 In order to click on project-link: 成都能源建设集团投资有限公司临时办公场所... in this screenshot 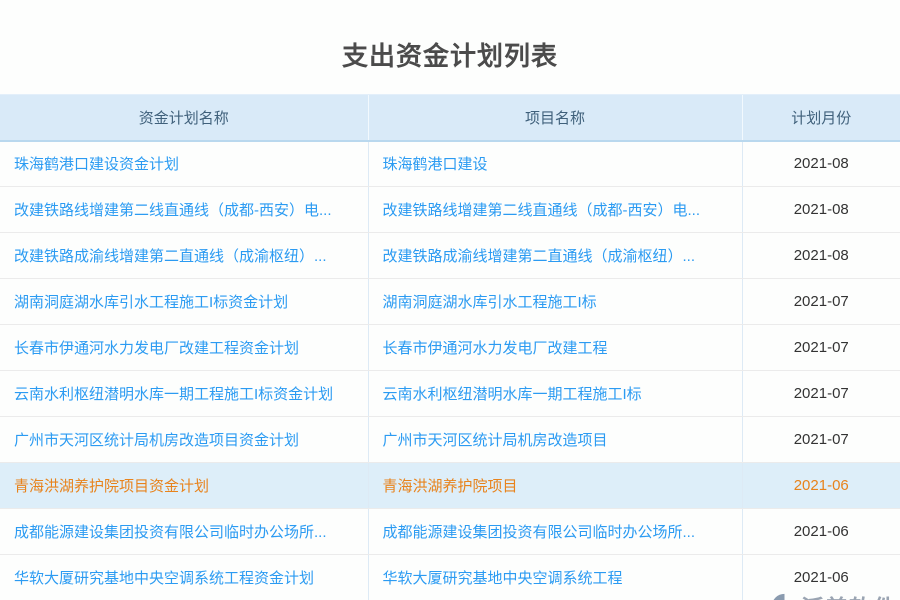, I will do `click(539, 532)`.